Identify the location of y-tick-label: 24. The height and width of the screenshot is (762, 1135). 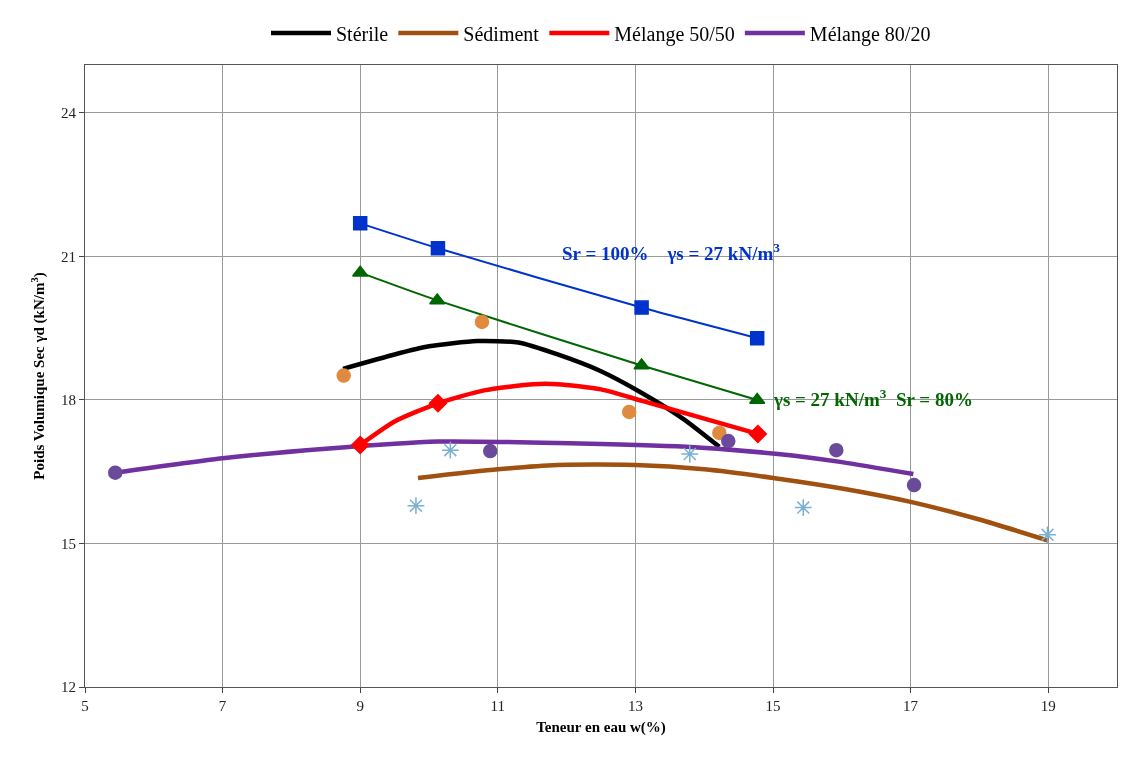
(69, 113).